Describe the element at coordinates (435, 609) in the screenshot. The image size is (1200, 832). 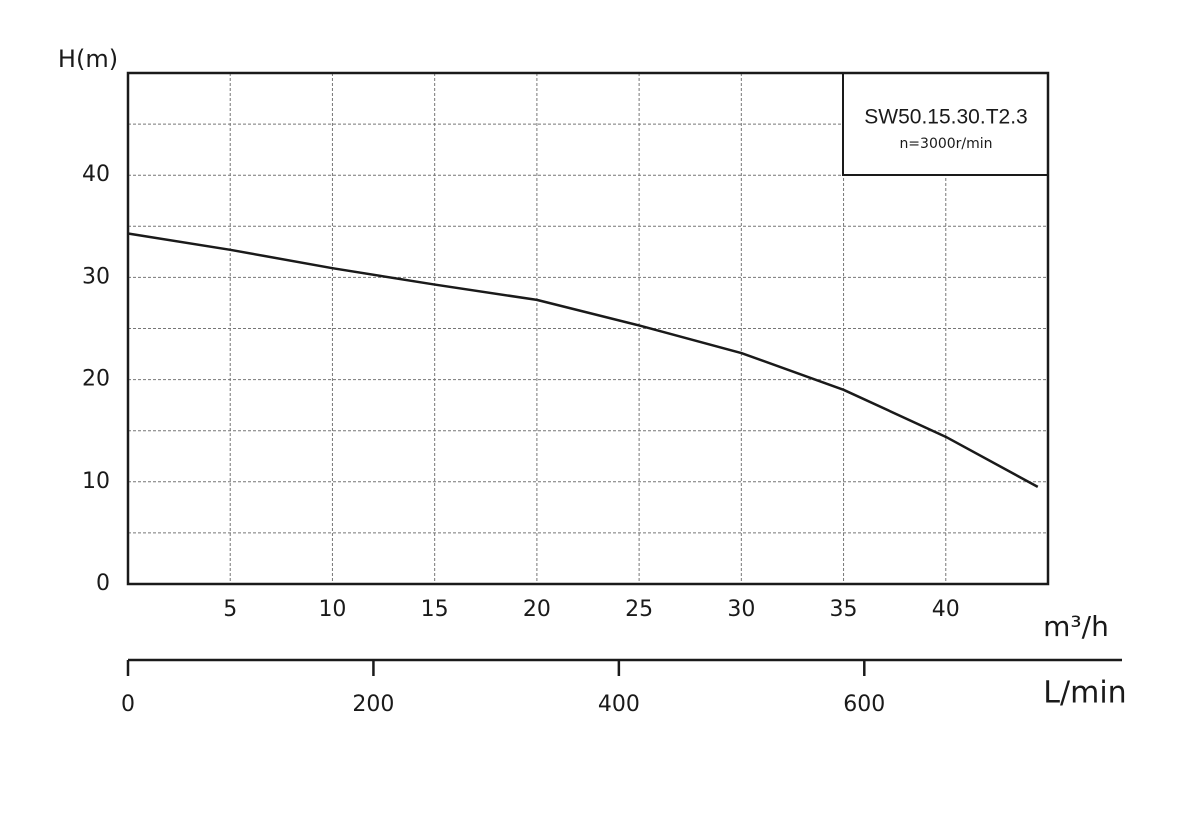
I see `x-tick-label: 15` at that location.